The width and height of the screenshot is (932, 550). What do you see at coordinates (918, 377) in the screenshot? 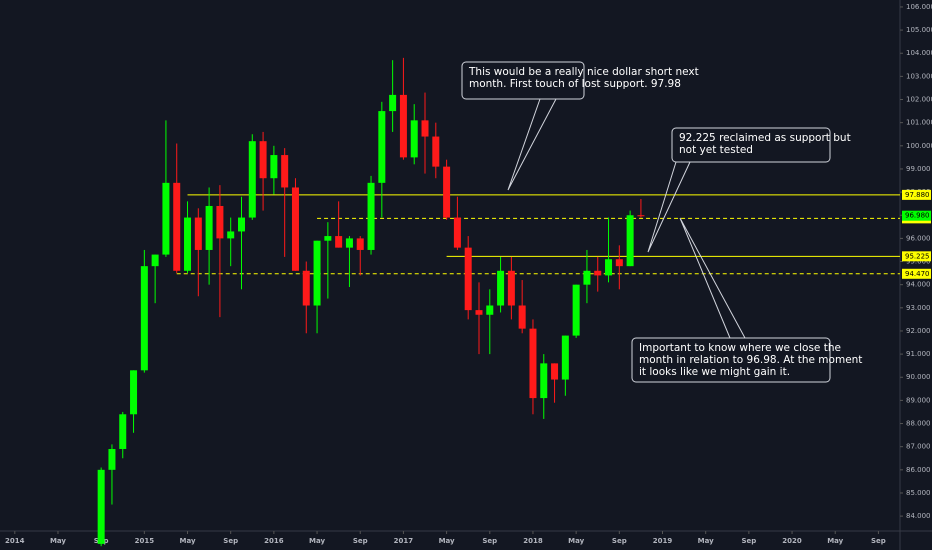
I see `y-tick-label: 90.000` at bounding box center [918, 377].